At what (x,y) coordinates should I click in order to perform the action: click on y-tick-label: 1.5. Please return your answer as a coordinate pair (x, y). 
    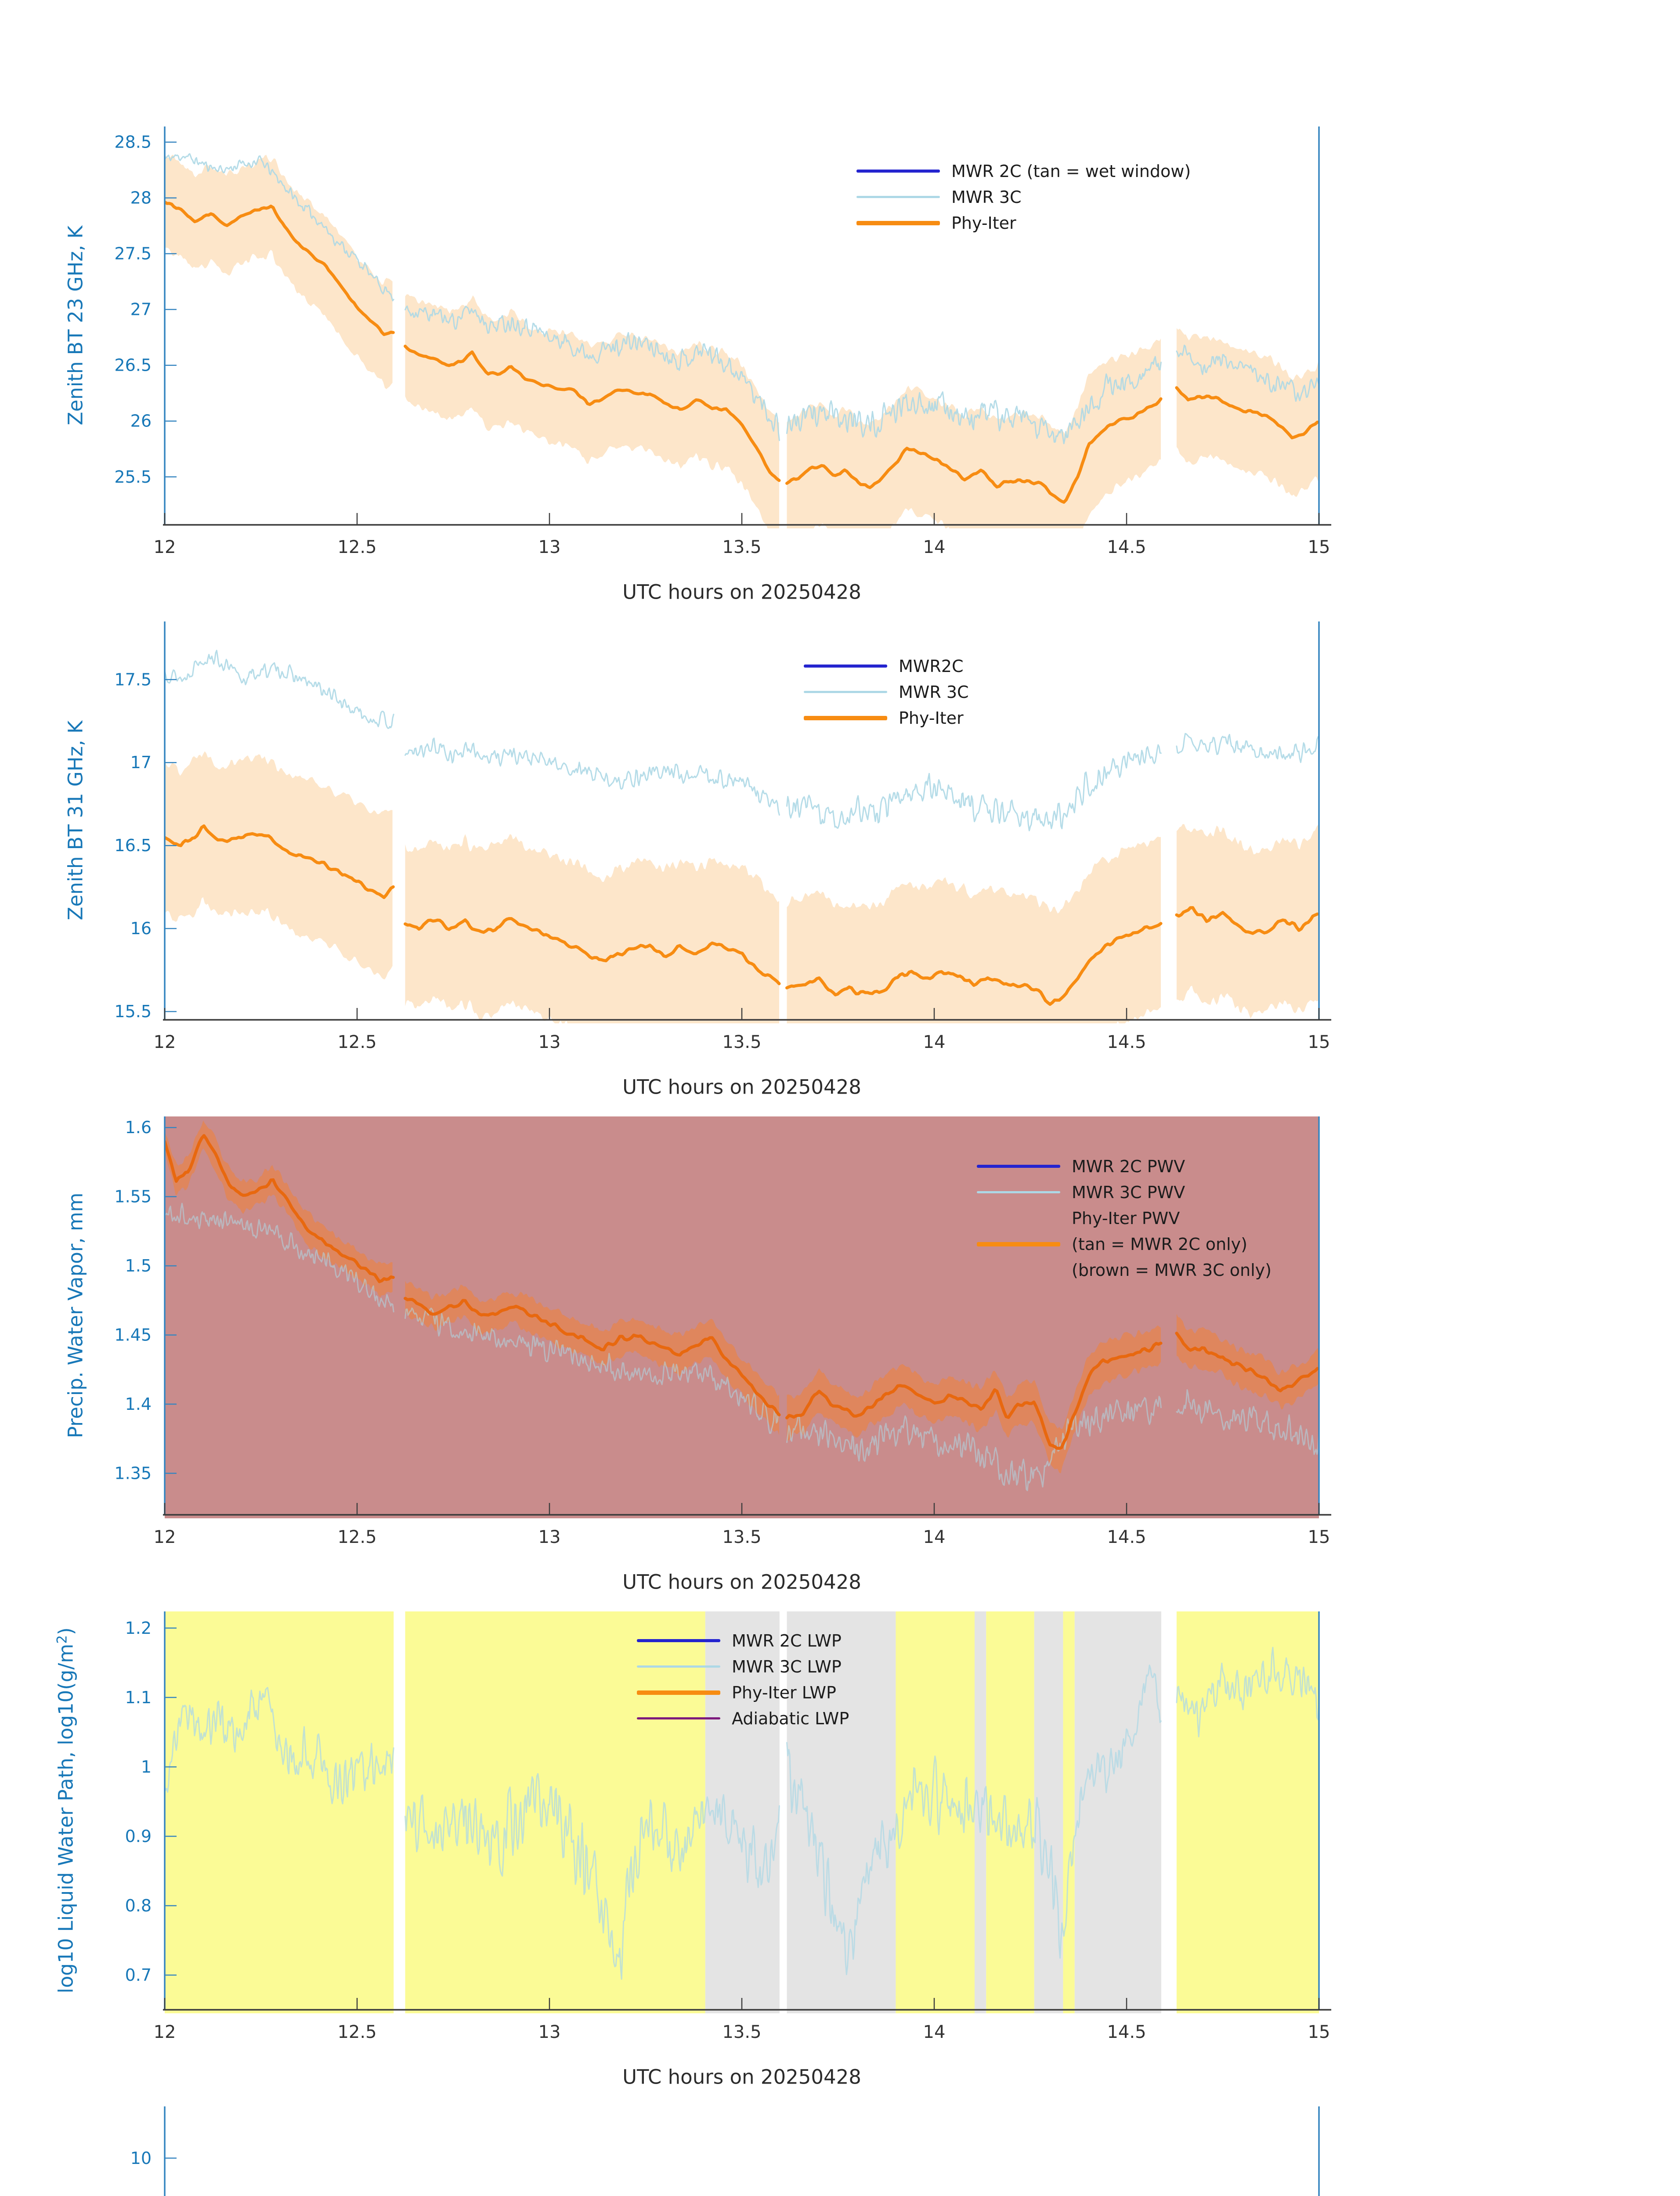
    Looking at the image, I should click on (138, 1266).